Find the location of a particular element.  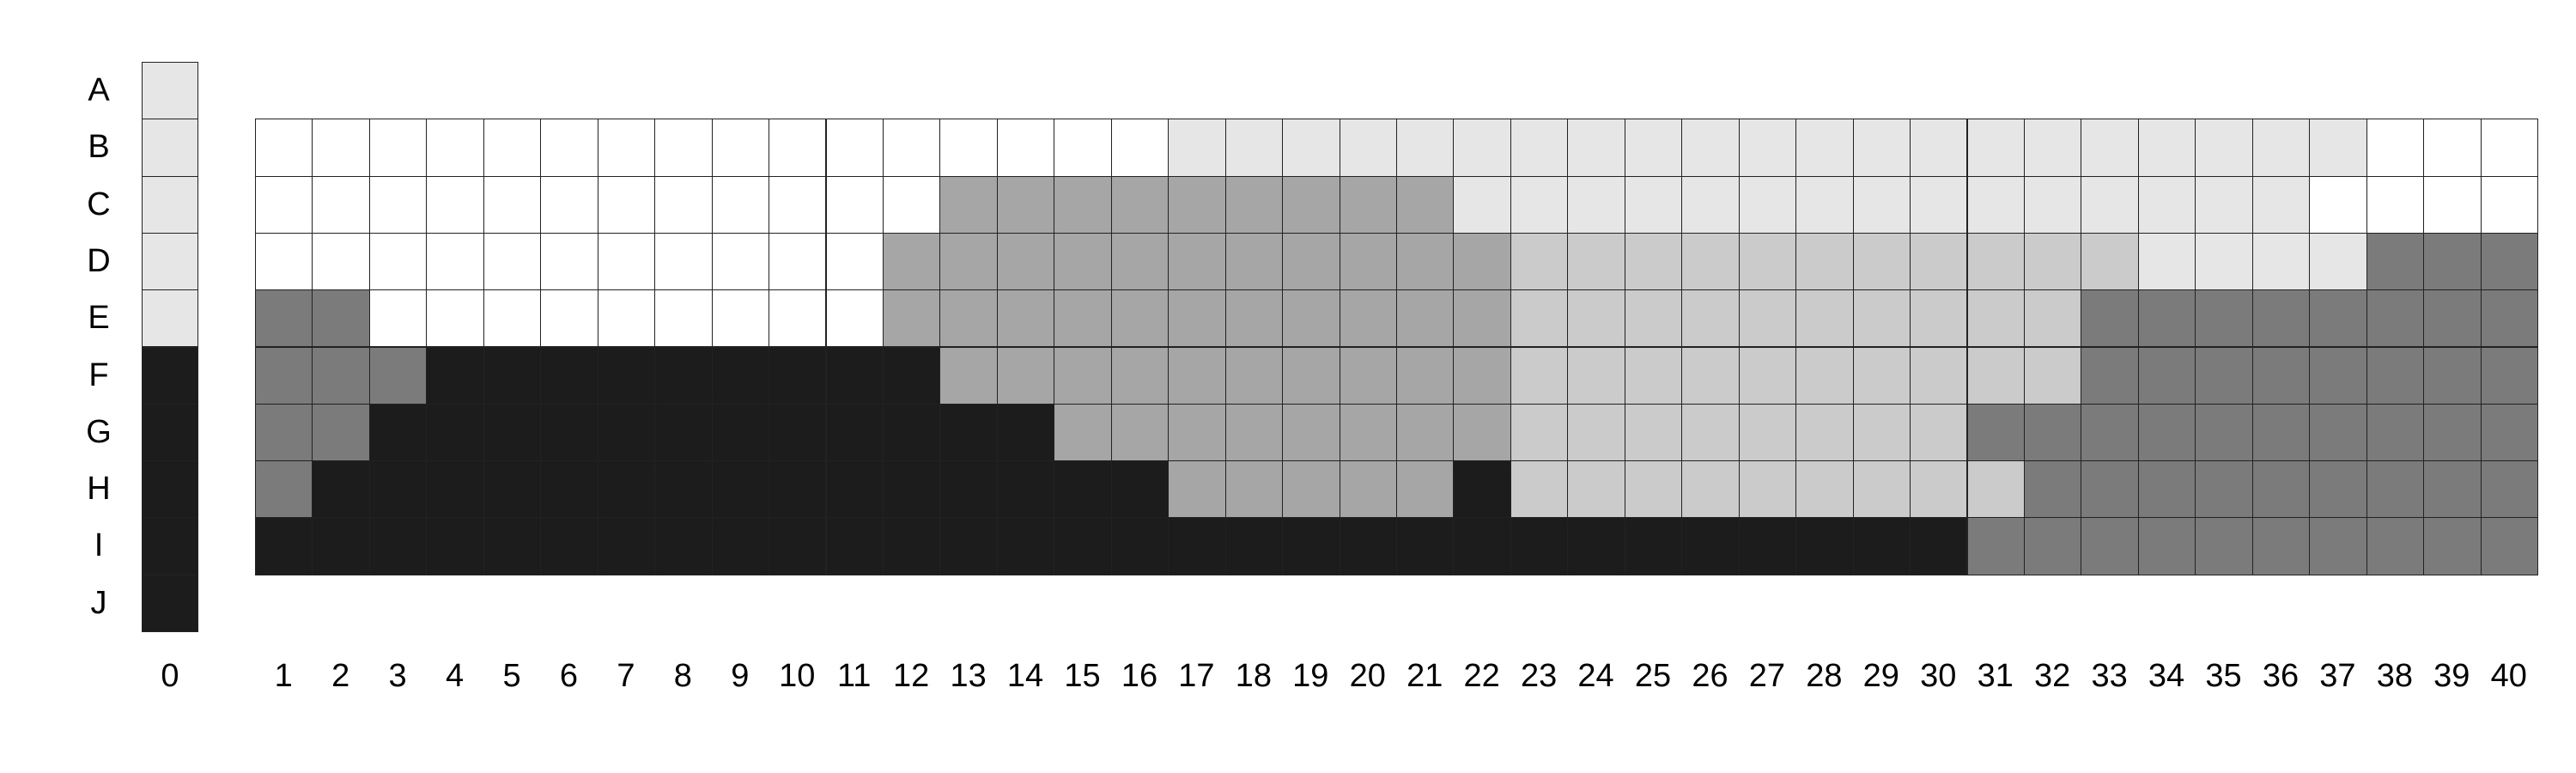

col-label-2: 2 is located at coordinates (340, 676).